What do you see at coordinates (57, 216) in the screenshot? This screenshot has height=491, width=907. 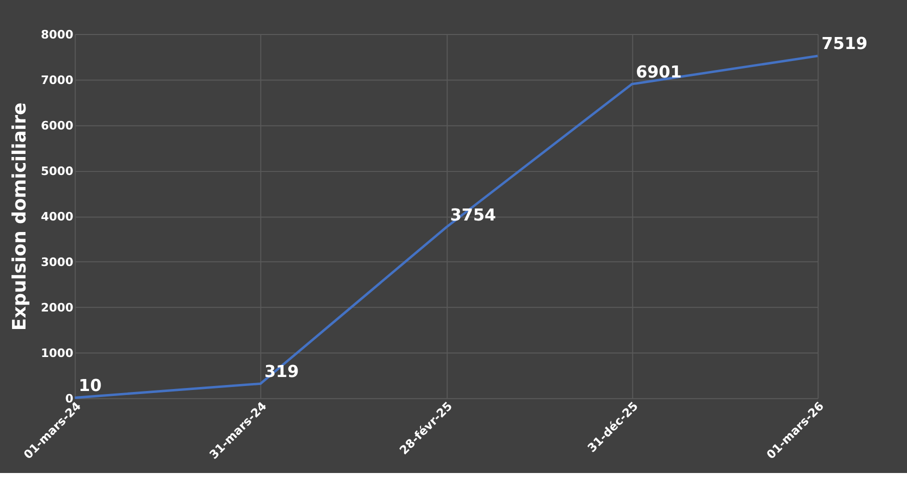 I see `y-tick-label: 4000` at bounding box center [57, 216].